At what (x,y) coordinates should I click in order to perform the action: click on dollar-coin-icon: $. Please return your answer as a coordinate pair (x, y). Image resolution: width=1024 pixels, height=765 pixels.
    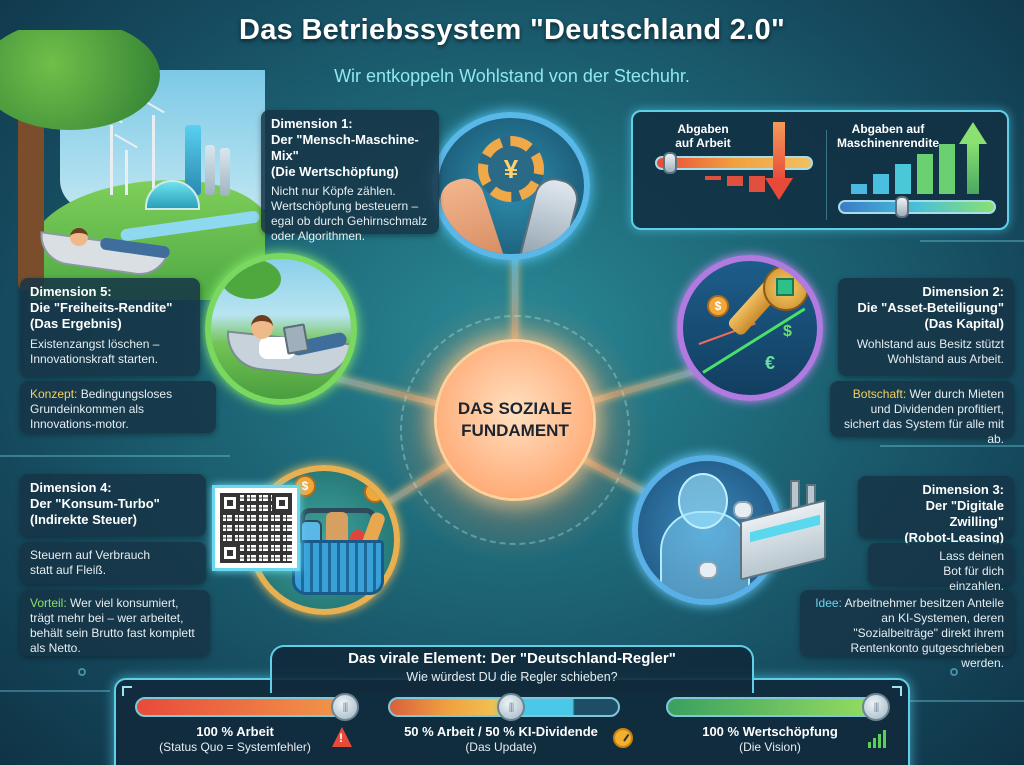
    Looking at the image, I should click on (718, 306).